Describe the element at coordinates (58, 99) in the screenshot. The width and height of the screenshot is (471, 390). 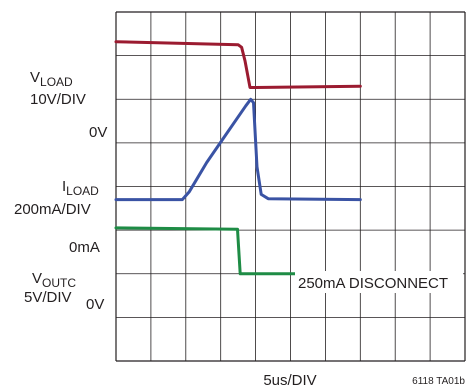
I see `vload-scale: 10V/DIV` at that location.